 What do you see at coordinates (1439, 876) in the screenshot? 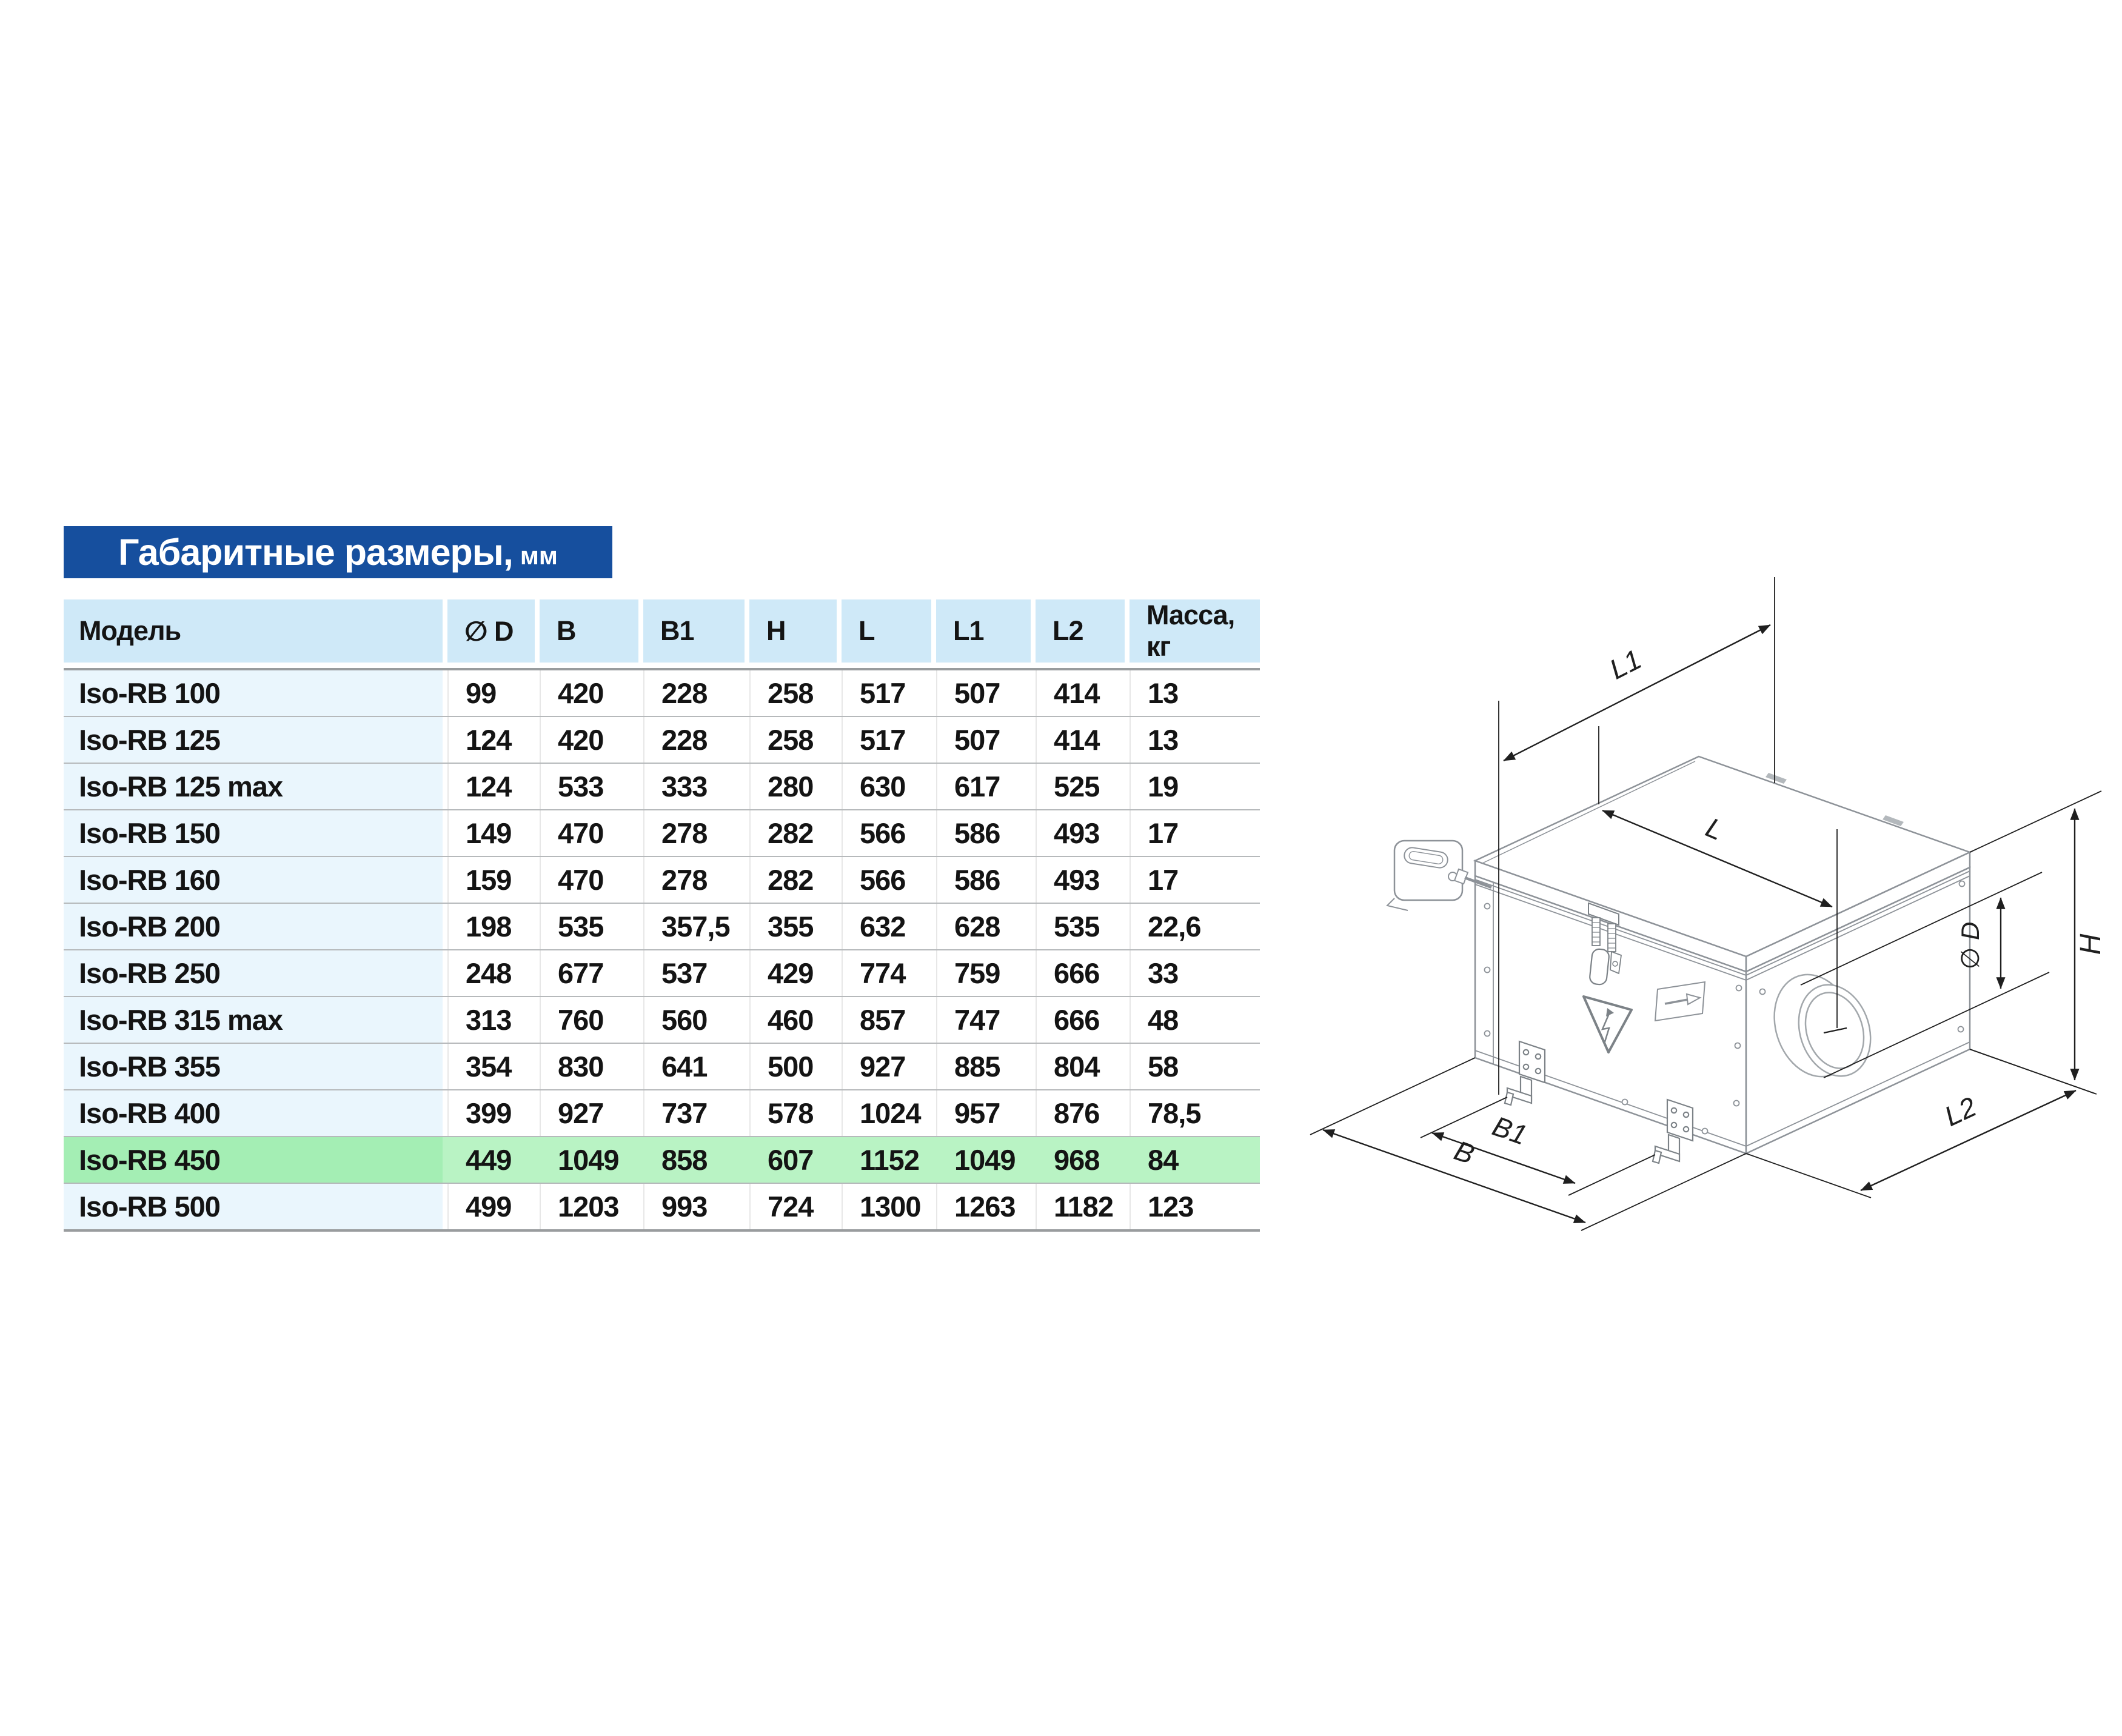
I see `junction-box` at bounding box center [1439, 876].